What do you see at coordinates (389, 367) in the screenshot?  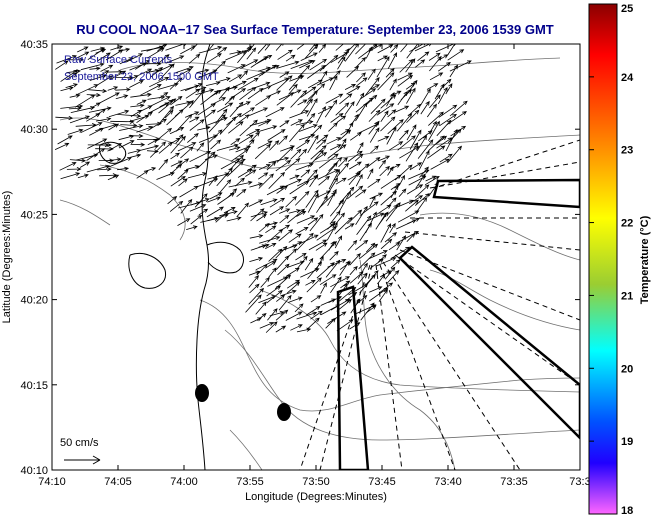 I see `beam-line` at bounding box center [389, 367].